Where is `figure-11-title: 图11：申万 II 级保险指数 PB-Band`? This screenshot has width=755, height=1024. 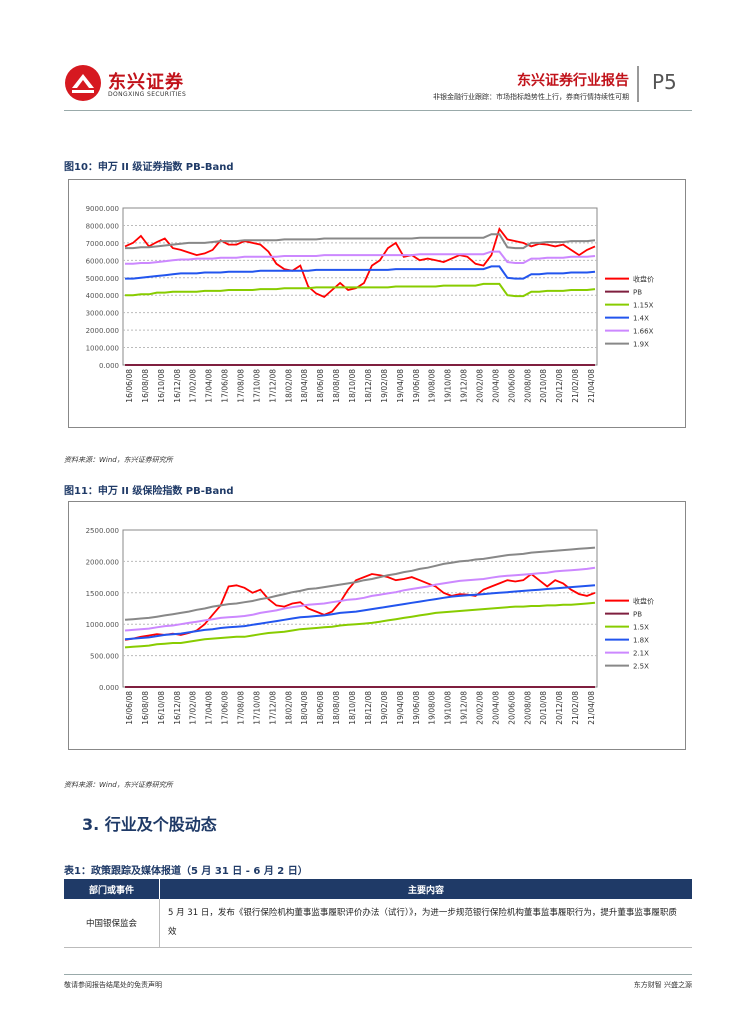 figure-11-title: 图11：申万 II 级保险指数 PB-Band is located at coordinates (149, 491).